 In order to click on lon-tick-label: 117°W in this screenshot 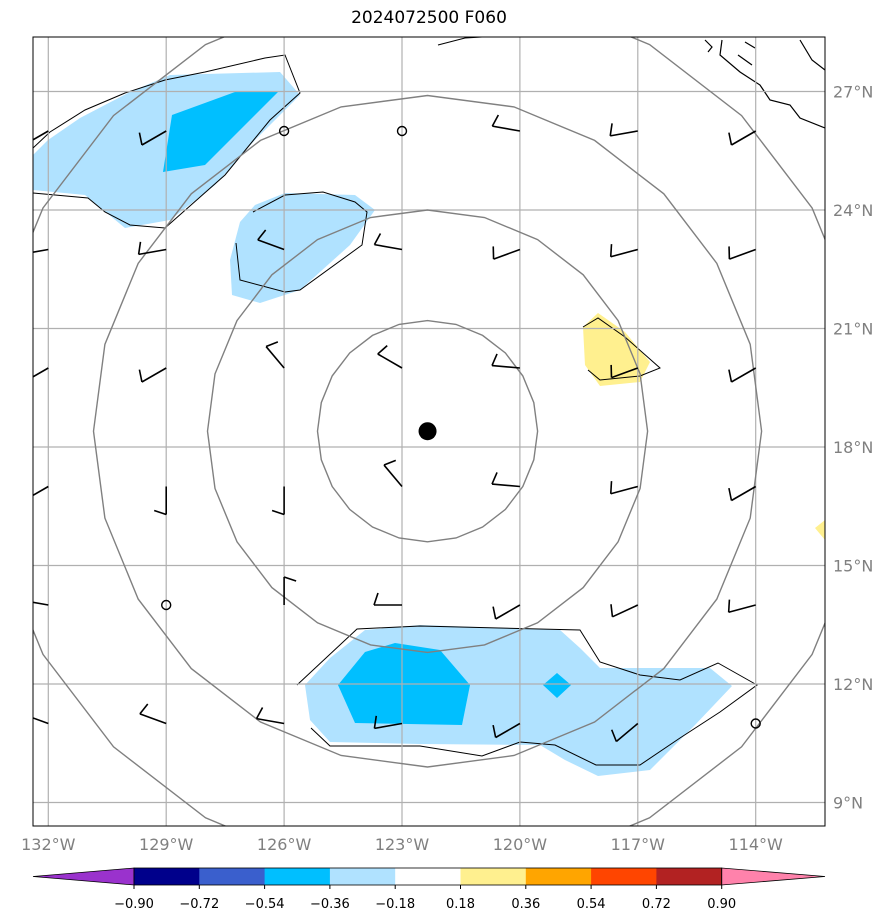, I will do `click(638, 844)`.